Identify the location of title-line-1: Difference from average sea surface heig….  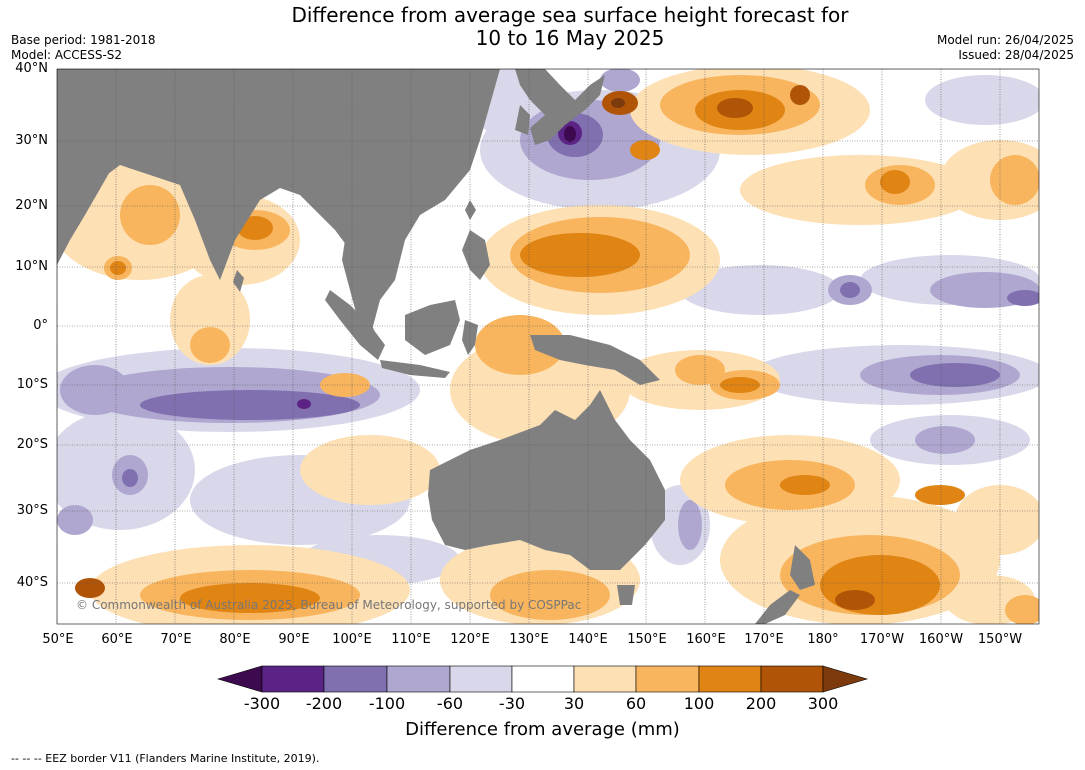
(570, 15).